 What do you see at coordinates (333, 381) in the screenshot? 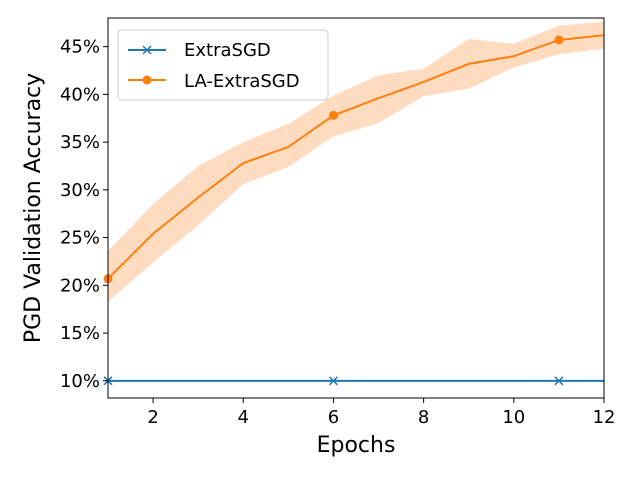
I see `point-extrasgd-x6` at bounding box center [333, 381].